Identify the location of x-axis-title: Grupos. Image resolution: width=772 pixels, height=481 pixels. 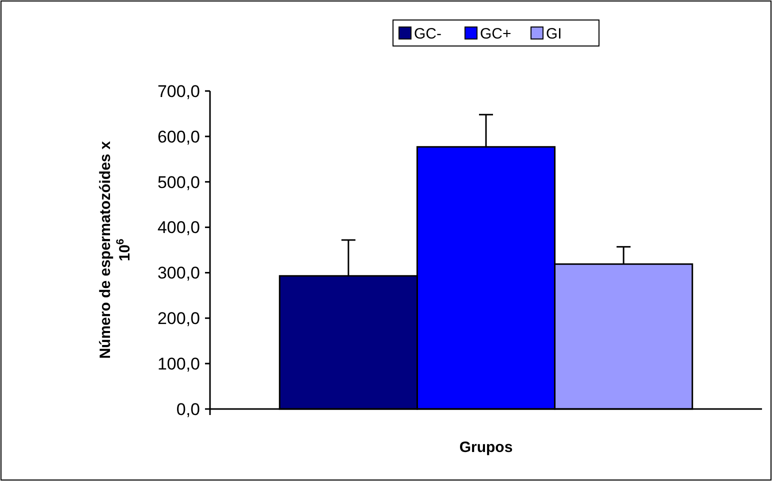
(486, 447).